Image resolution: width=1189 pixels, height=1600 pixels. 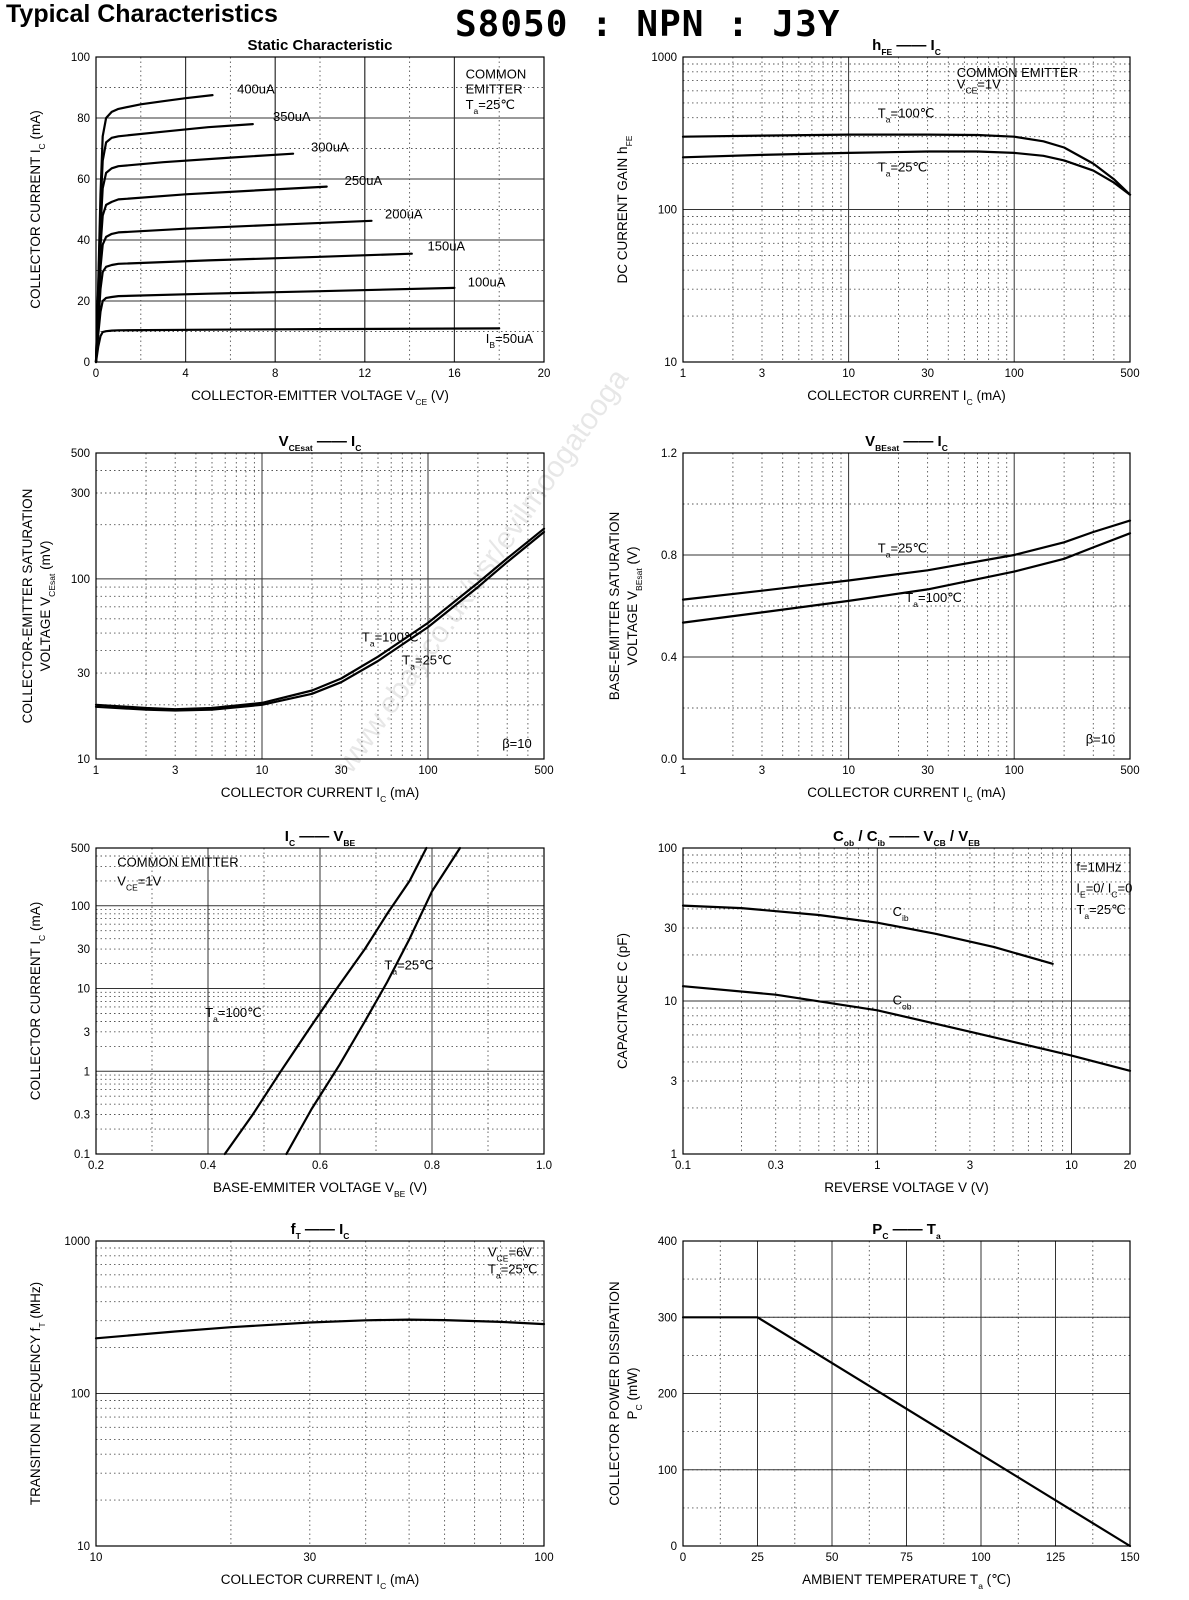 I want to click on annotation-part: COMMON EMITTER, so click(x=1017, y=72).